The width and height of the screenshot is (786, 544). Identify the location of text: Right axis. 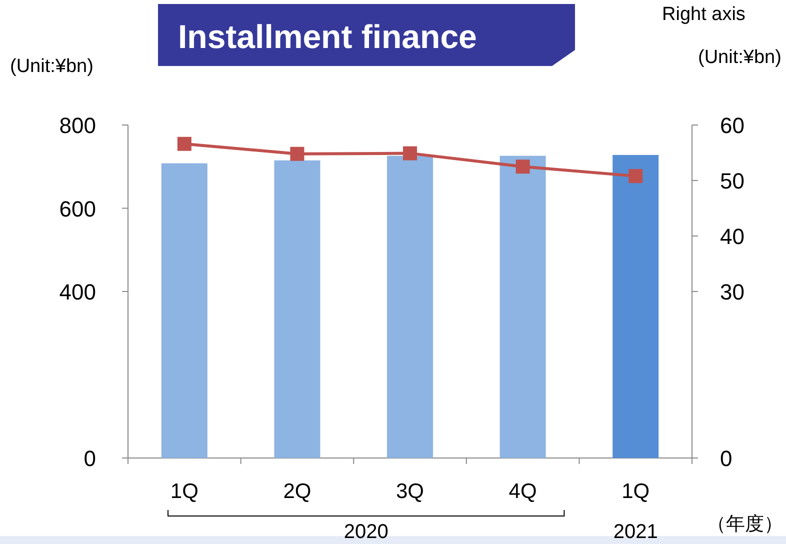
(704, 14).